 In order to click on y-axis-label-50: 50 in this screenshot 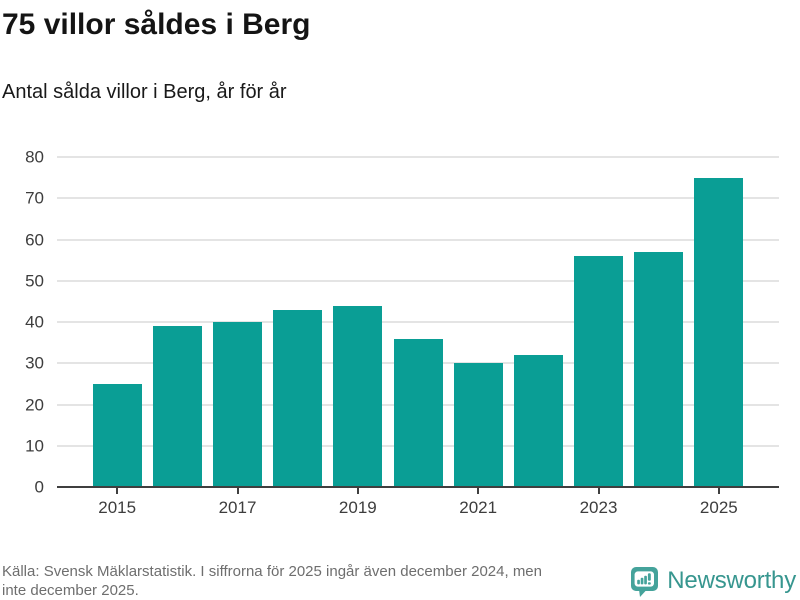, I will do `click(34, 281)`.